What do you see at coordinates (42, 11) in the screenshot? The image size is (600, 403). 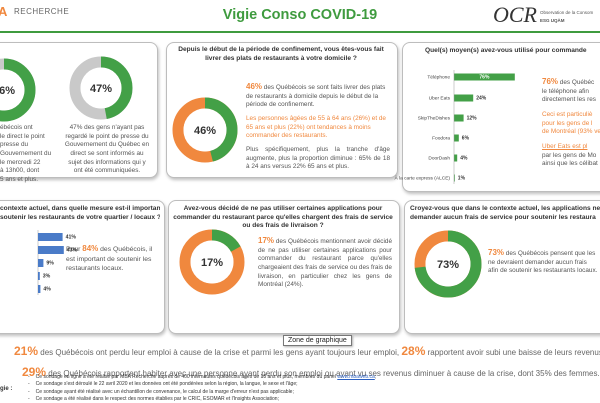 I see `logo-text: RECHERCHE` at bounding box center [42, 11].